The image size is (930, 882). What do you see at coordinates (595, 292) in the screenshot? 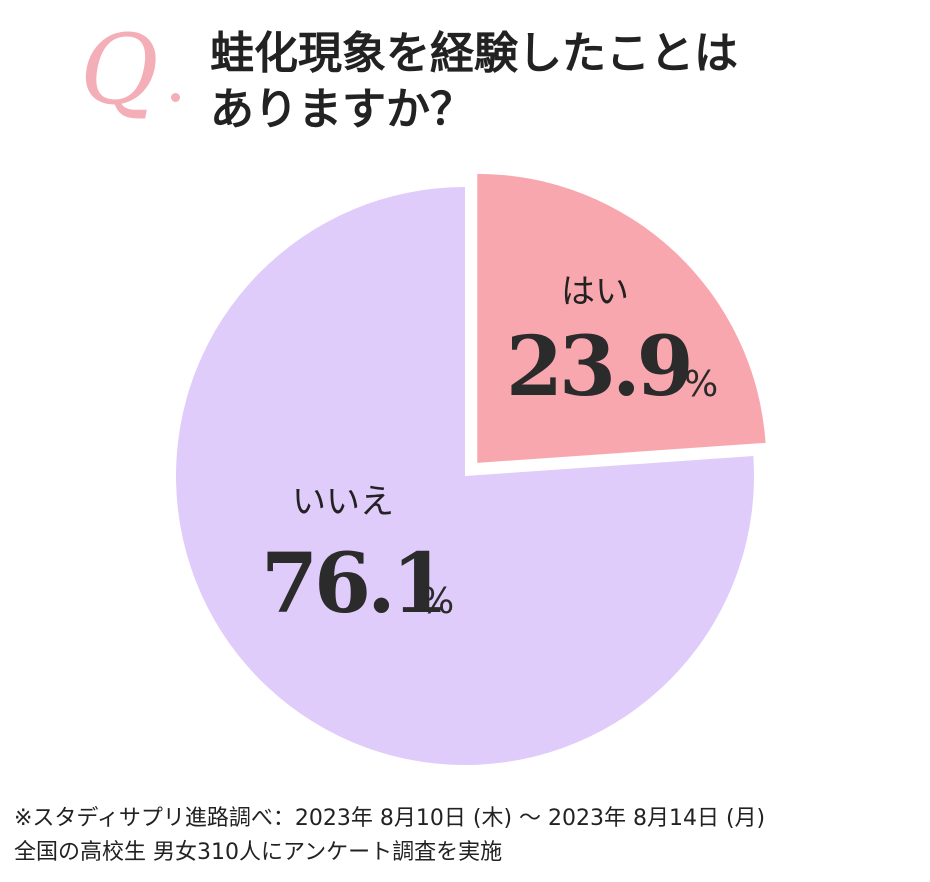
I see `label-yes-name: はい` at bounding box center [595, 292].